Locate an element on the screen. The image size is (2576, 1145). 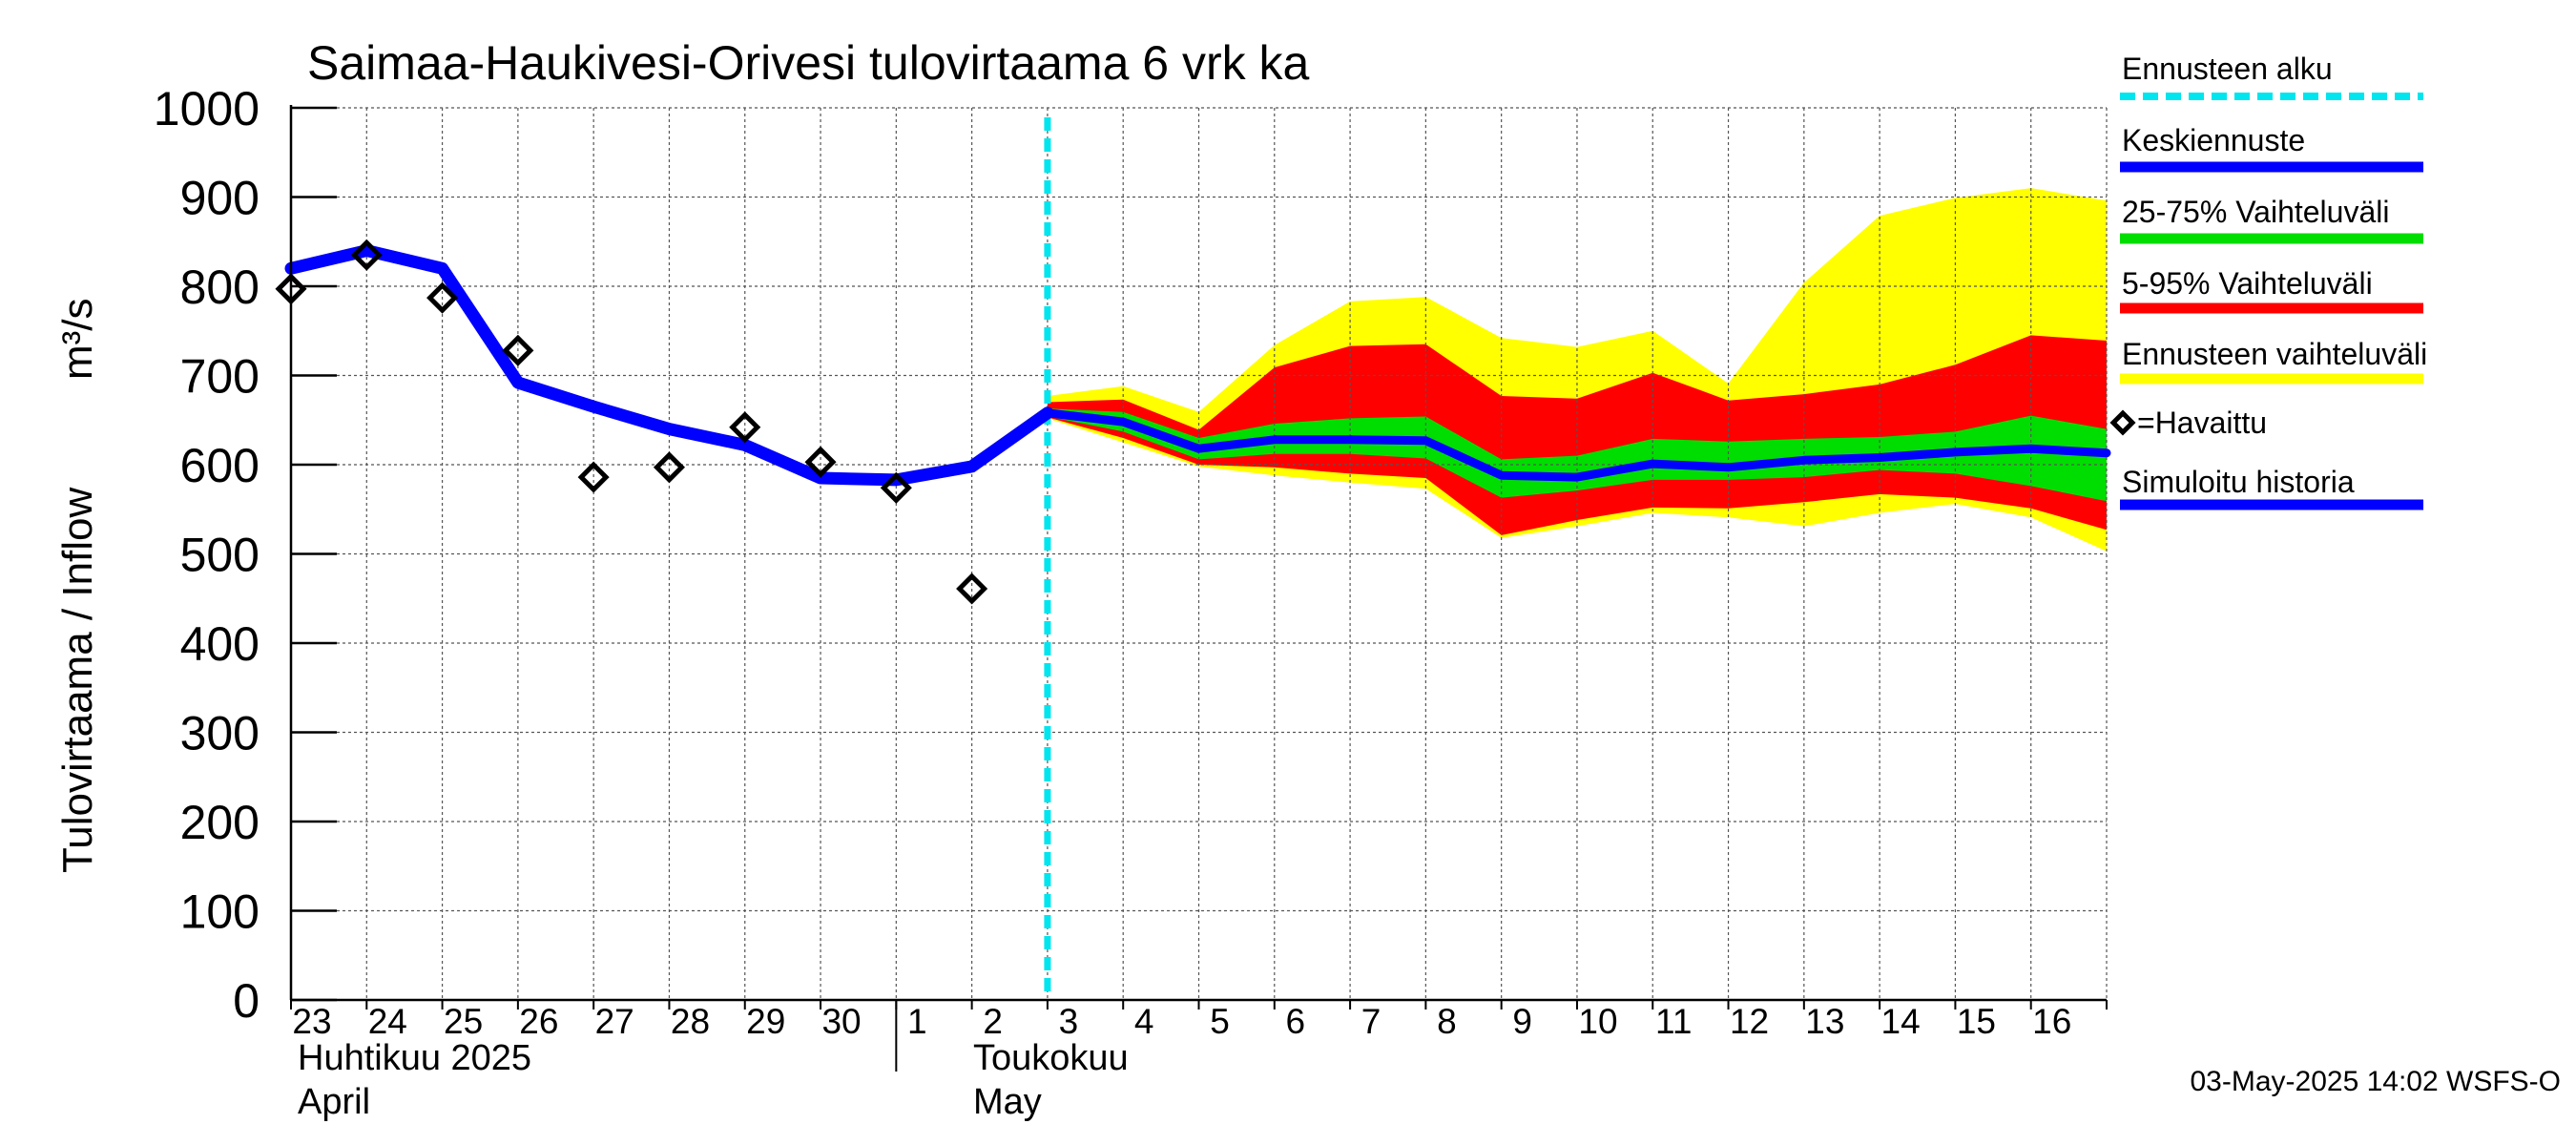
legend-havaittu-swatch is located at coordinates (2122, 422).